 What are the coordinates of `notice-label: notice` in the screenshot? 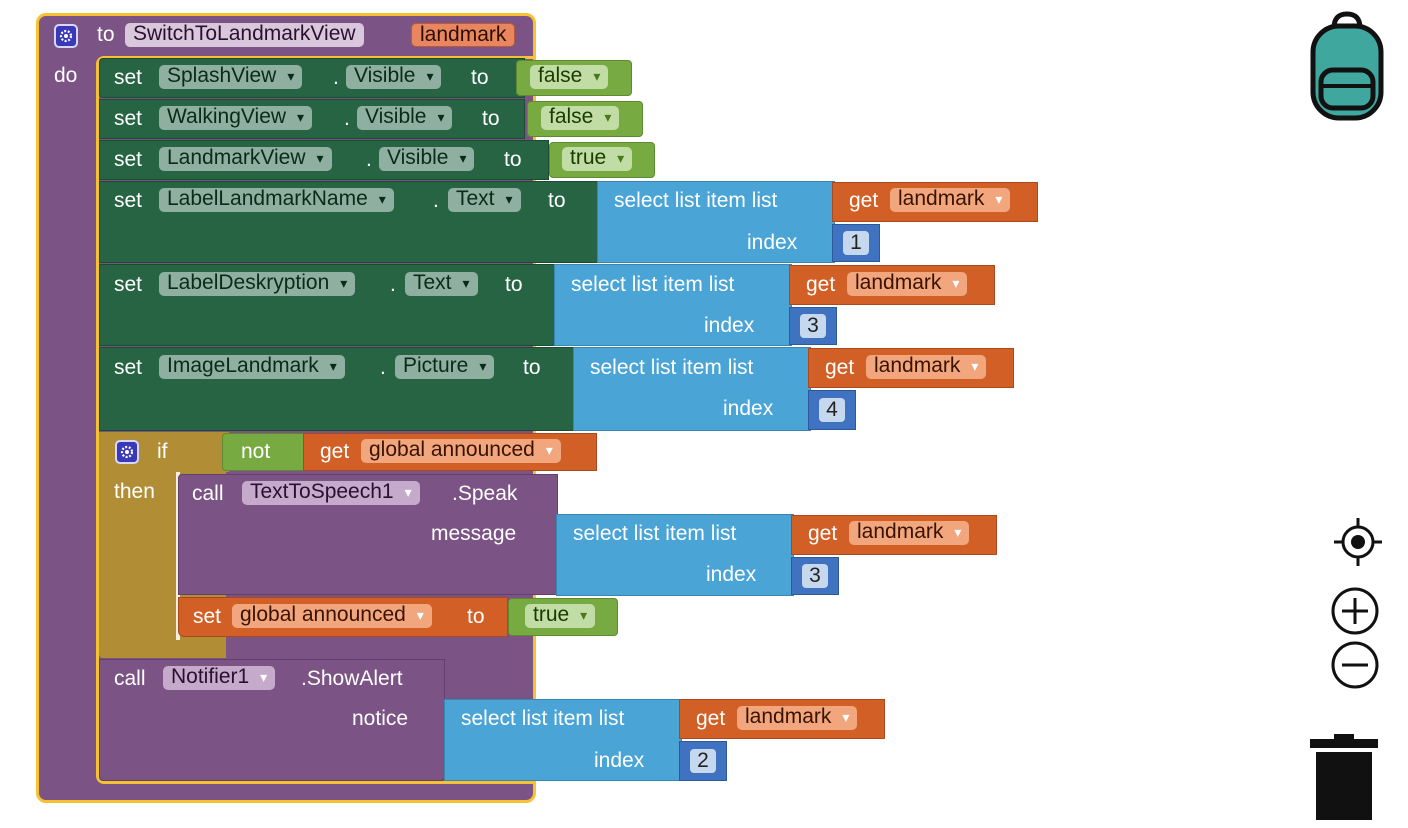 It's located at (380, 718).